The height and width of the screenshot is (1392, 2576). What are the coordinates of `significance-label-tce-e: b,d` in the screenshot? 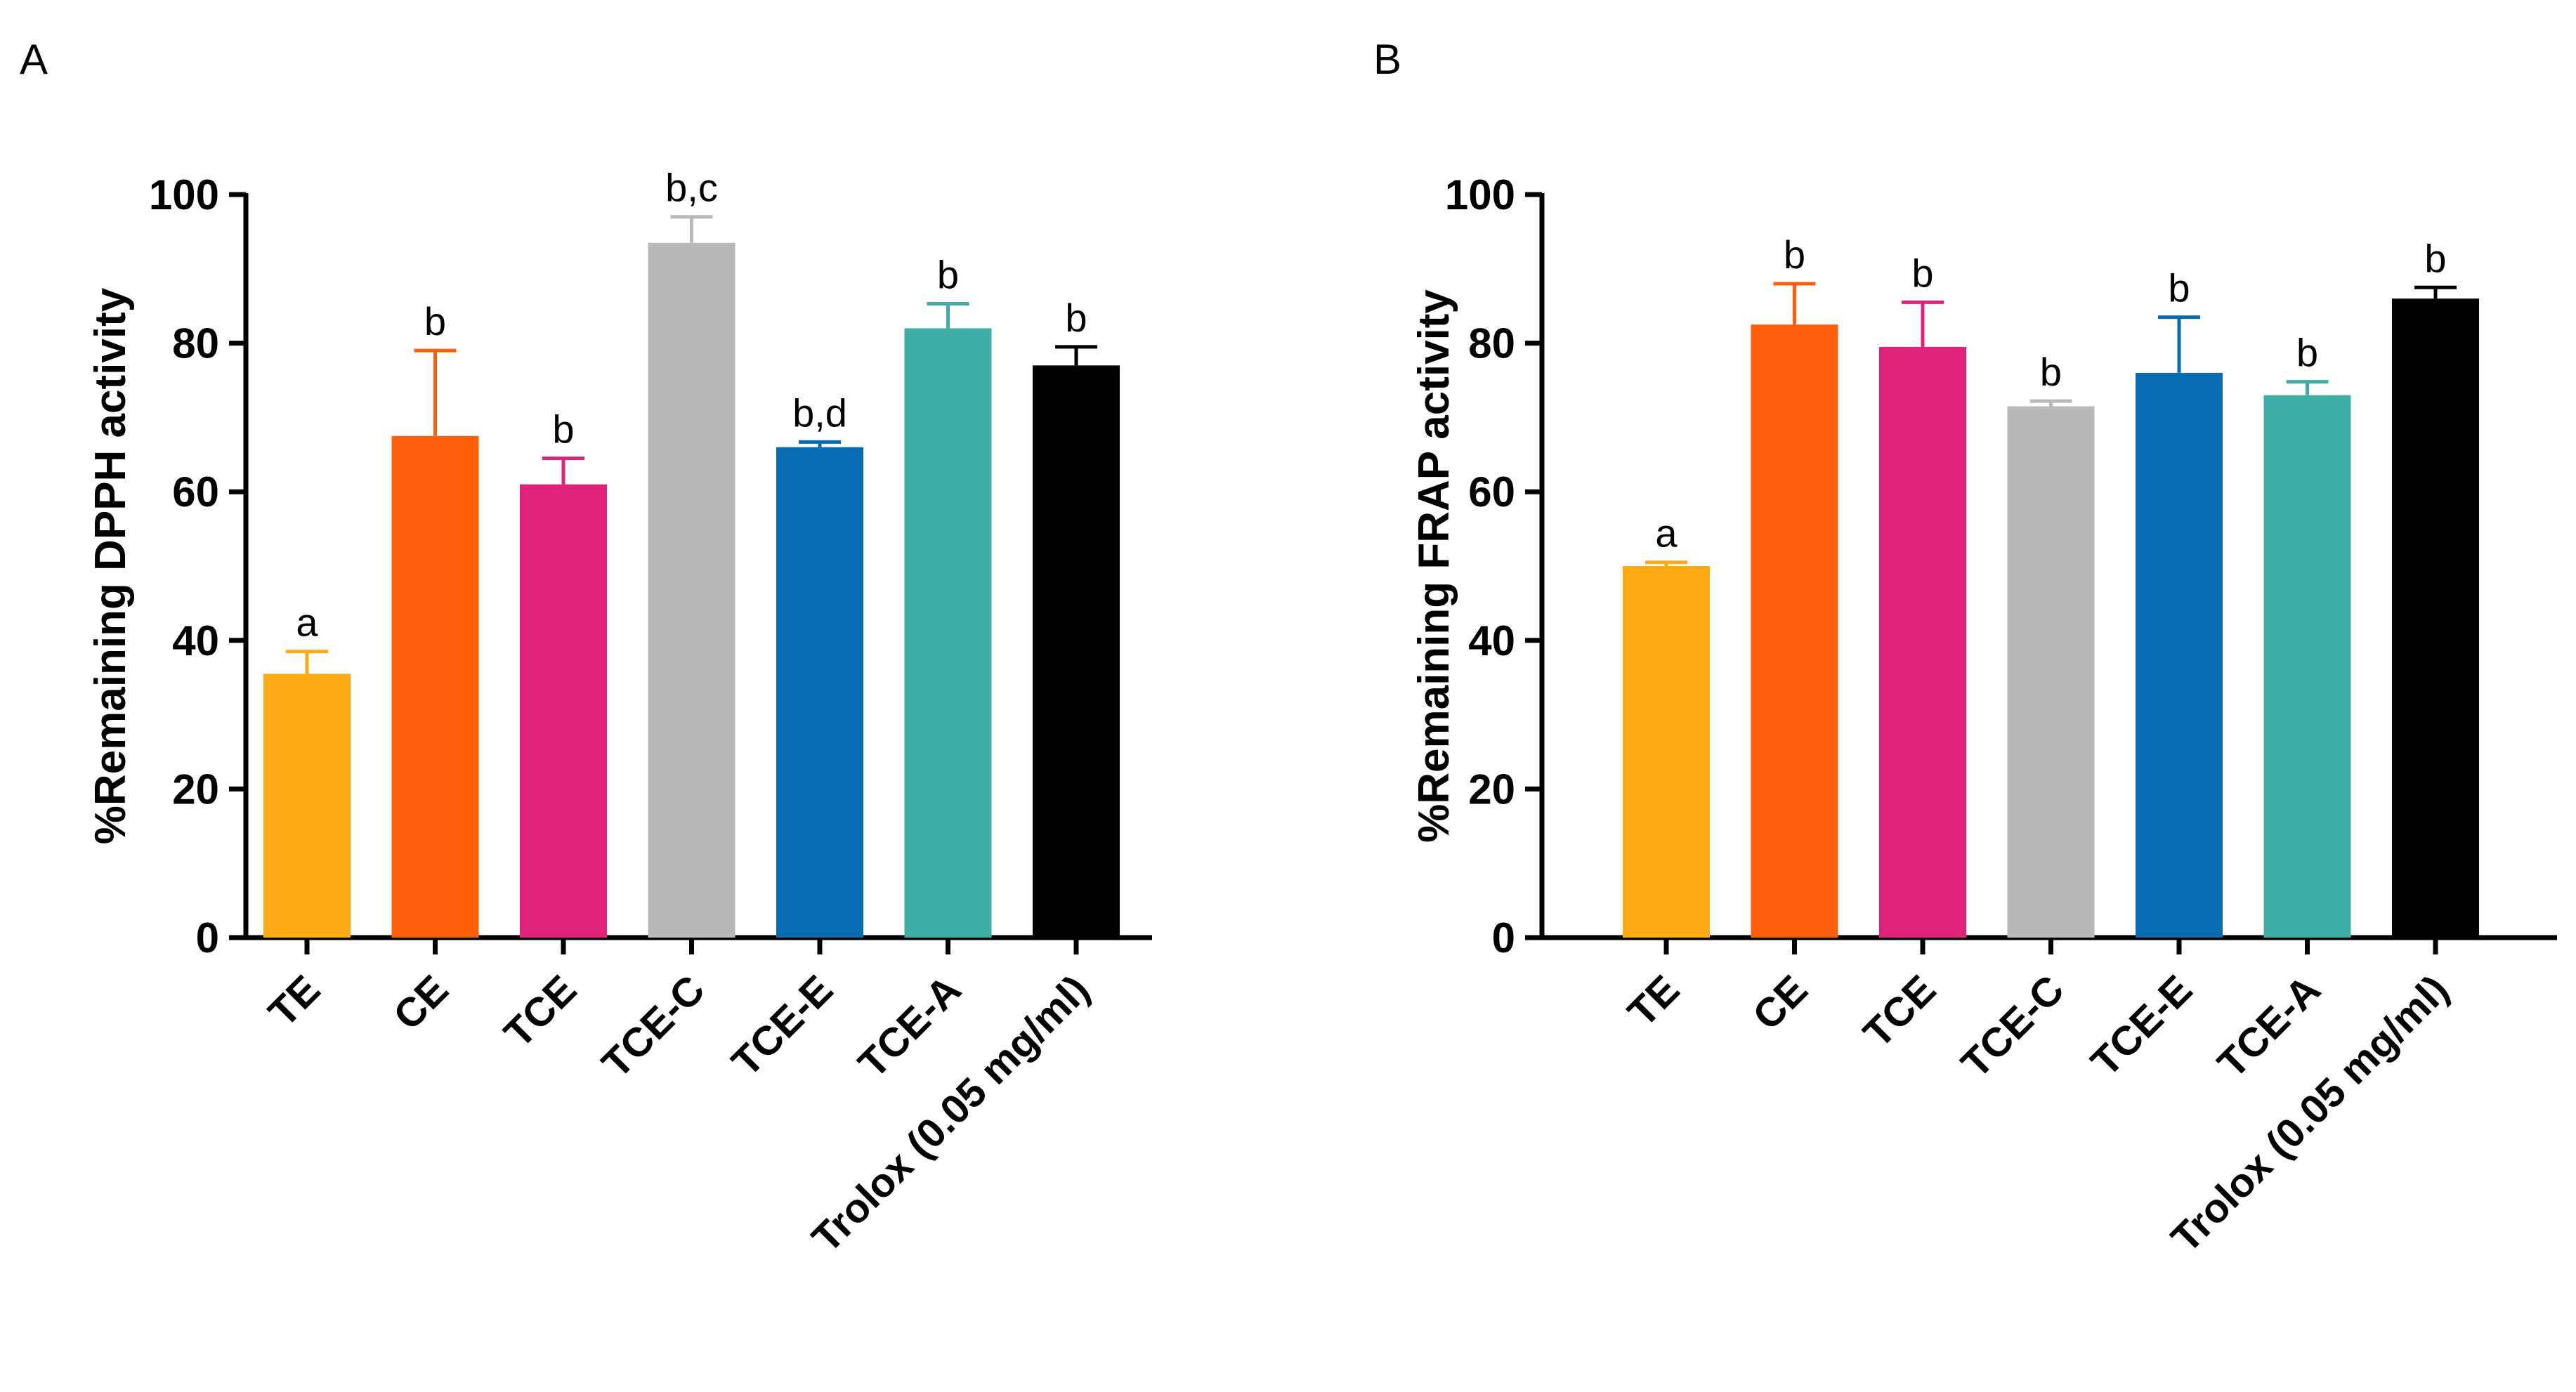 It's located at (819, 413).